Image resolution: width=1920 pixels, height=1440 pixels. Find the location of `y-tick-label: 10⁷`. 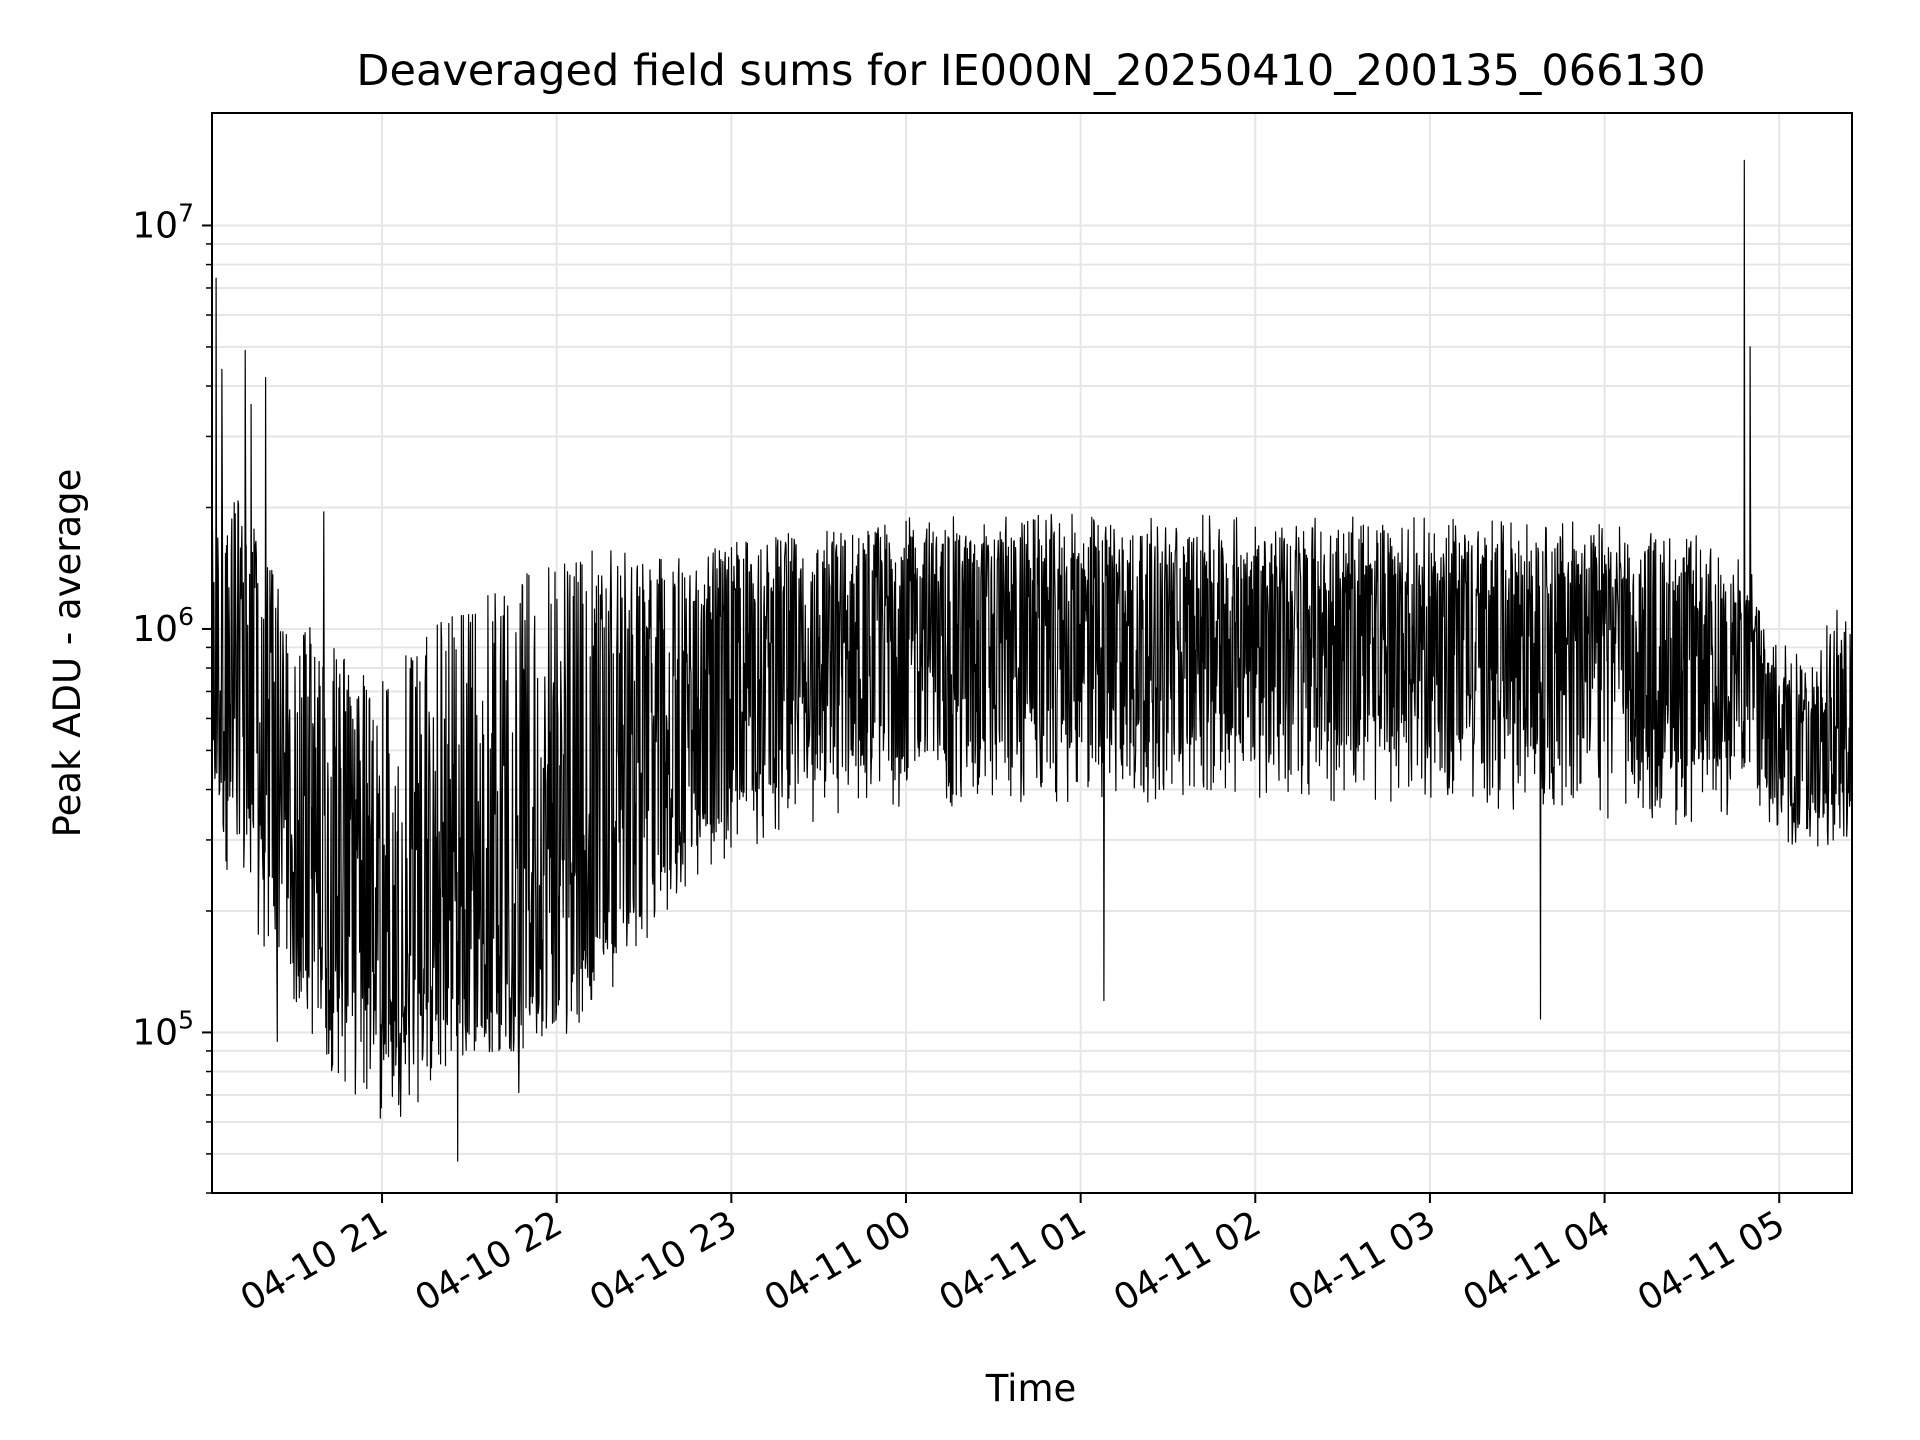

y-tick-label: 10⁷ is located at coordinates (163, 222).